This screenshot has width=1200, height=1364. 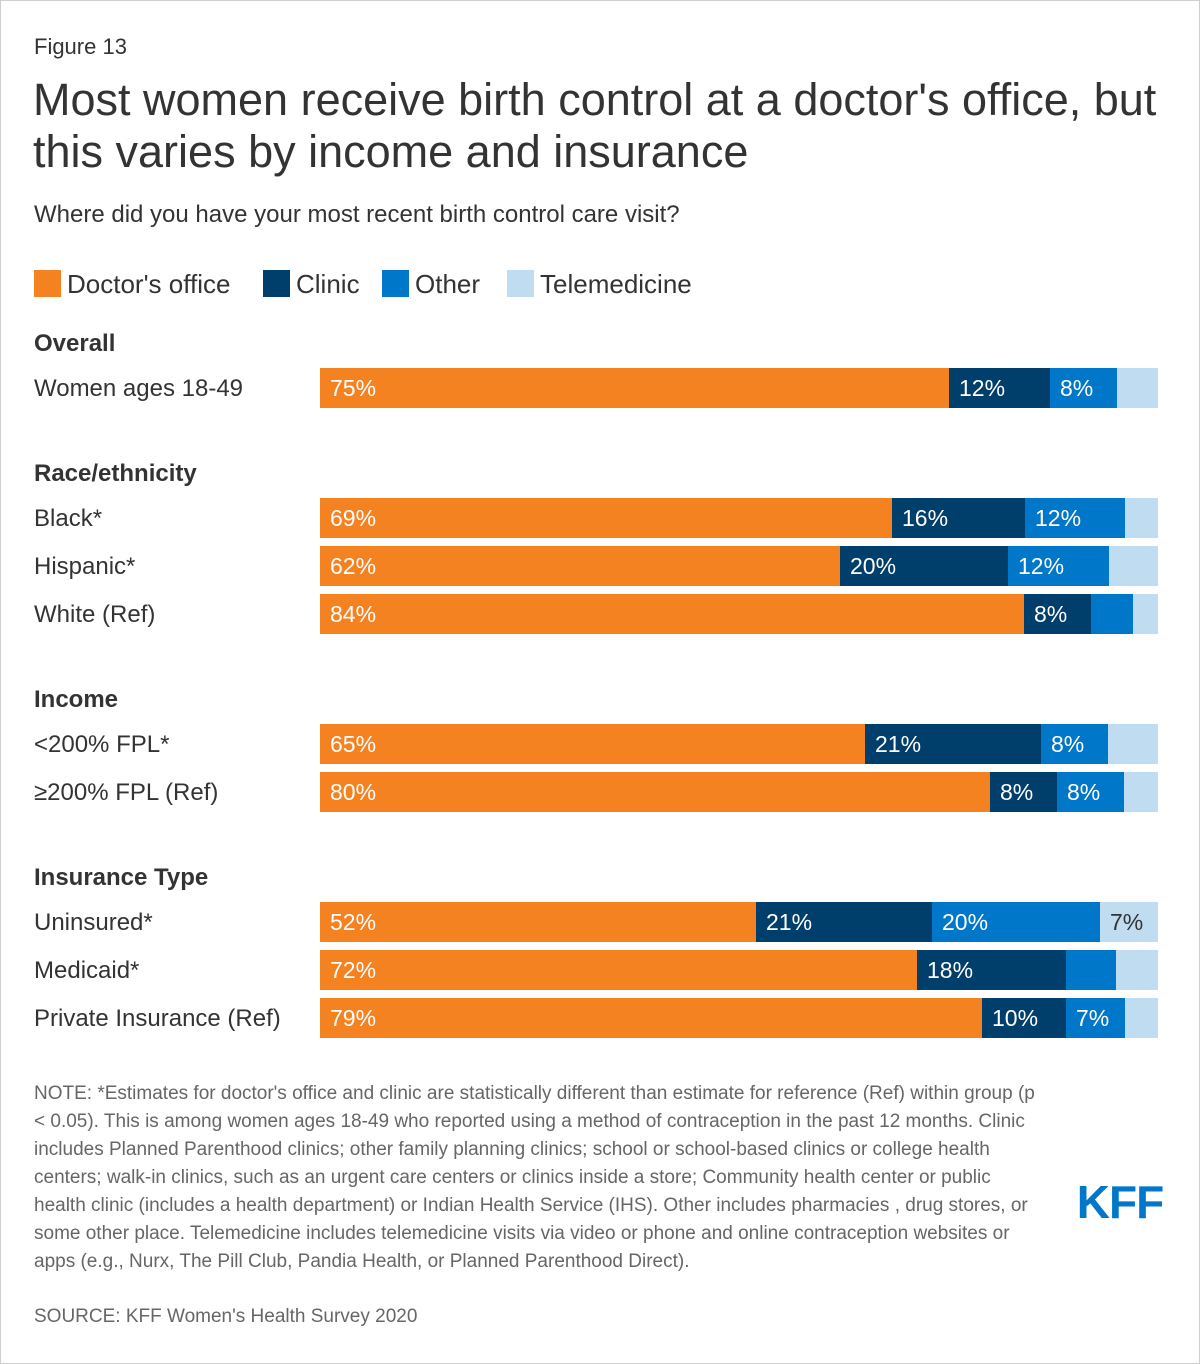 What do you see at coordinates (672, 614) in the screenshot?
I see `bar-segment-doctors-office: 84%` at bounding box center [672, 614].